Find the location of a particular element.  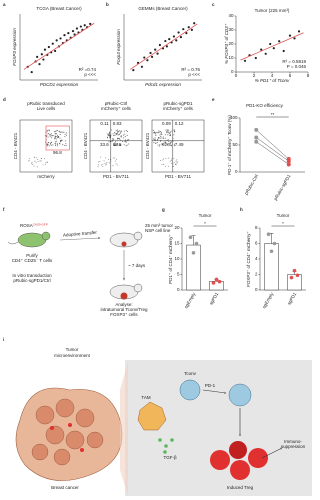

pair-line is located at coordinates (272, 144).